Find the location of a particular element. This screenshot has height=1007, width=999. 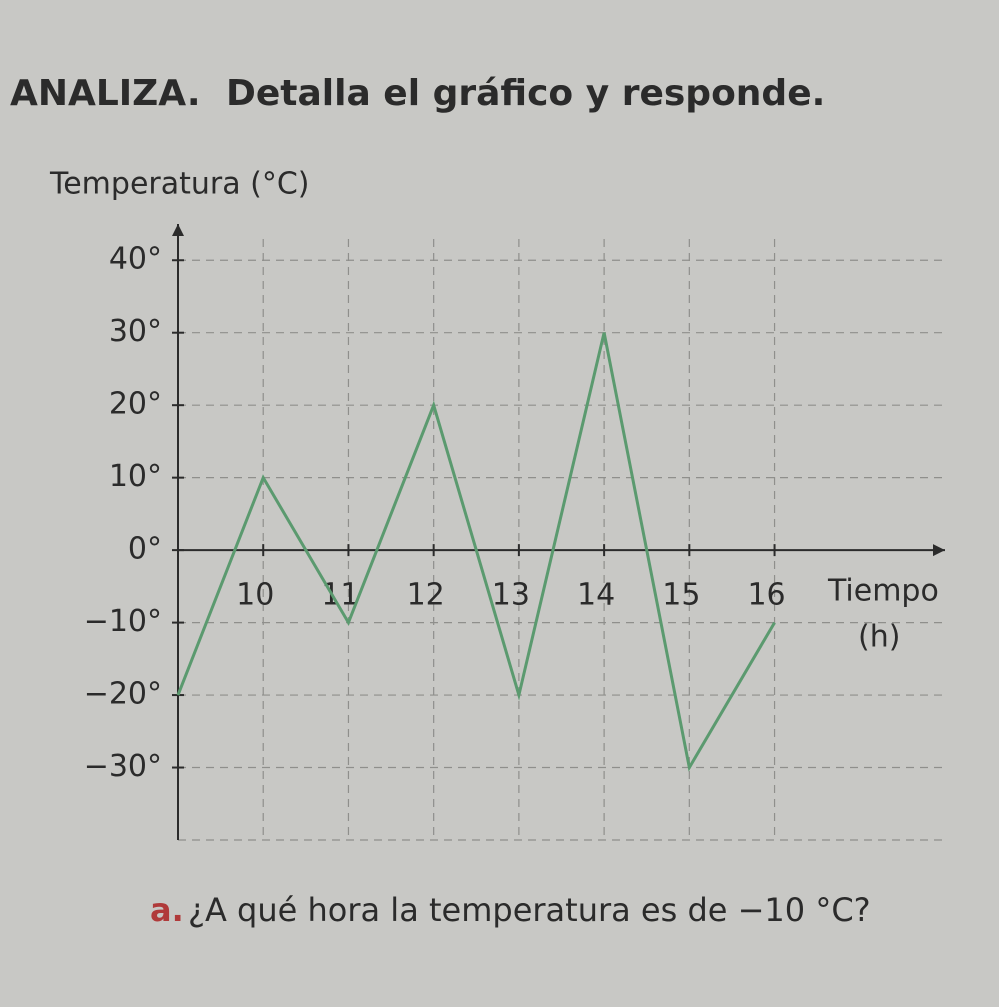

x-tick-label: 16 is located at coordinates (766, 595).